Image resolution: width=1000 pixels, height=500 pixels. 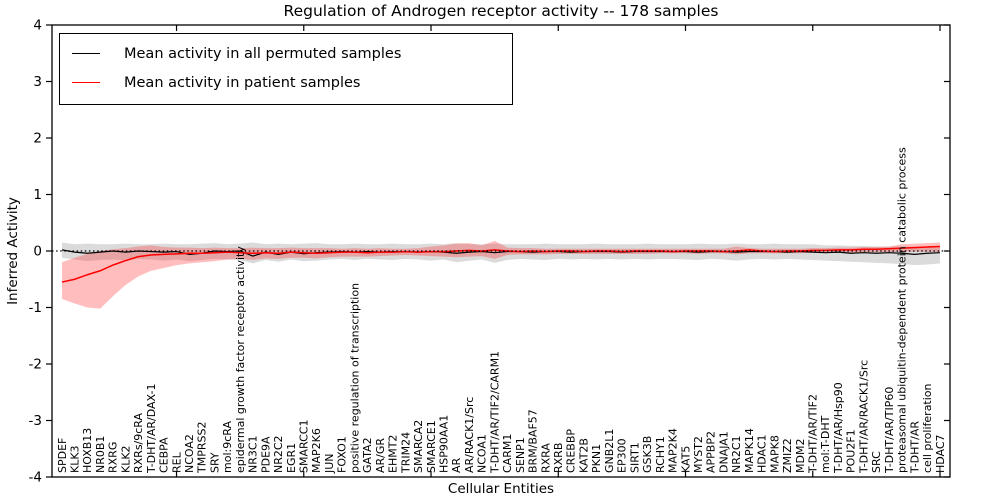 I want to click on category-label: RXRB, so click(x=558, y=458).